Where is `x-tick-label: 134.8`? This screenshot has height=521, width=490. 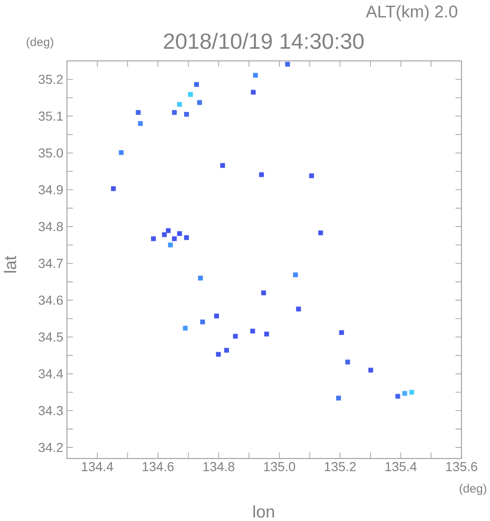 x-tick-label: 134.8 is located at coordinates (218, 467).